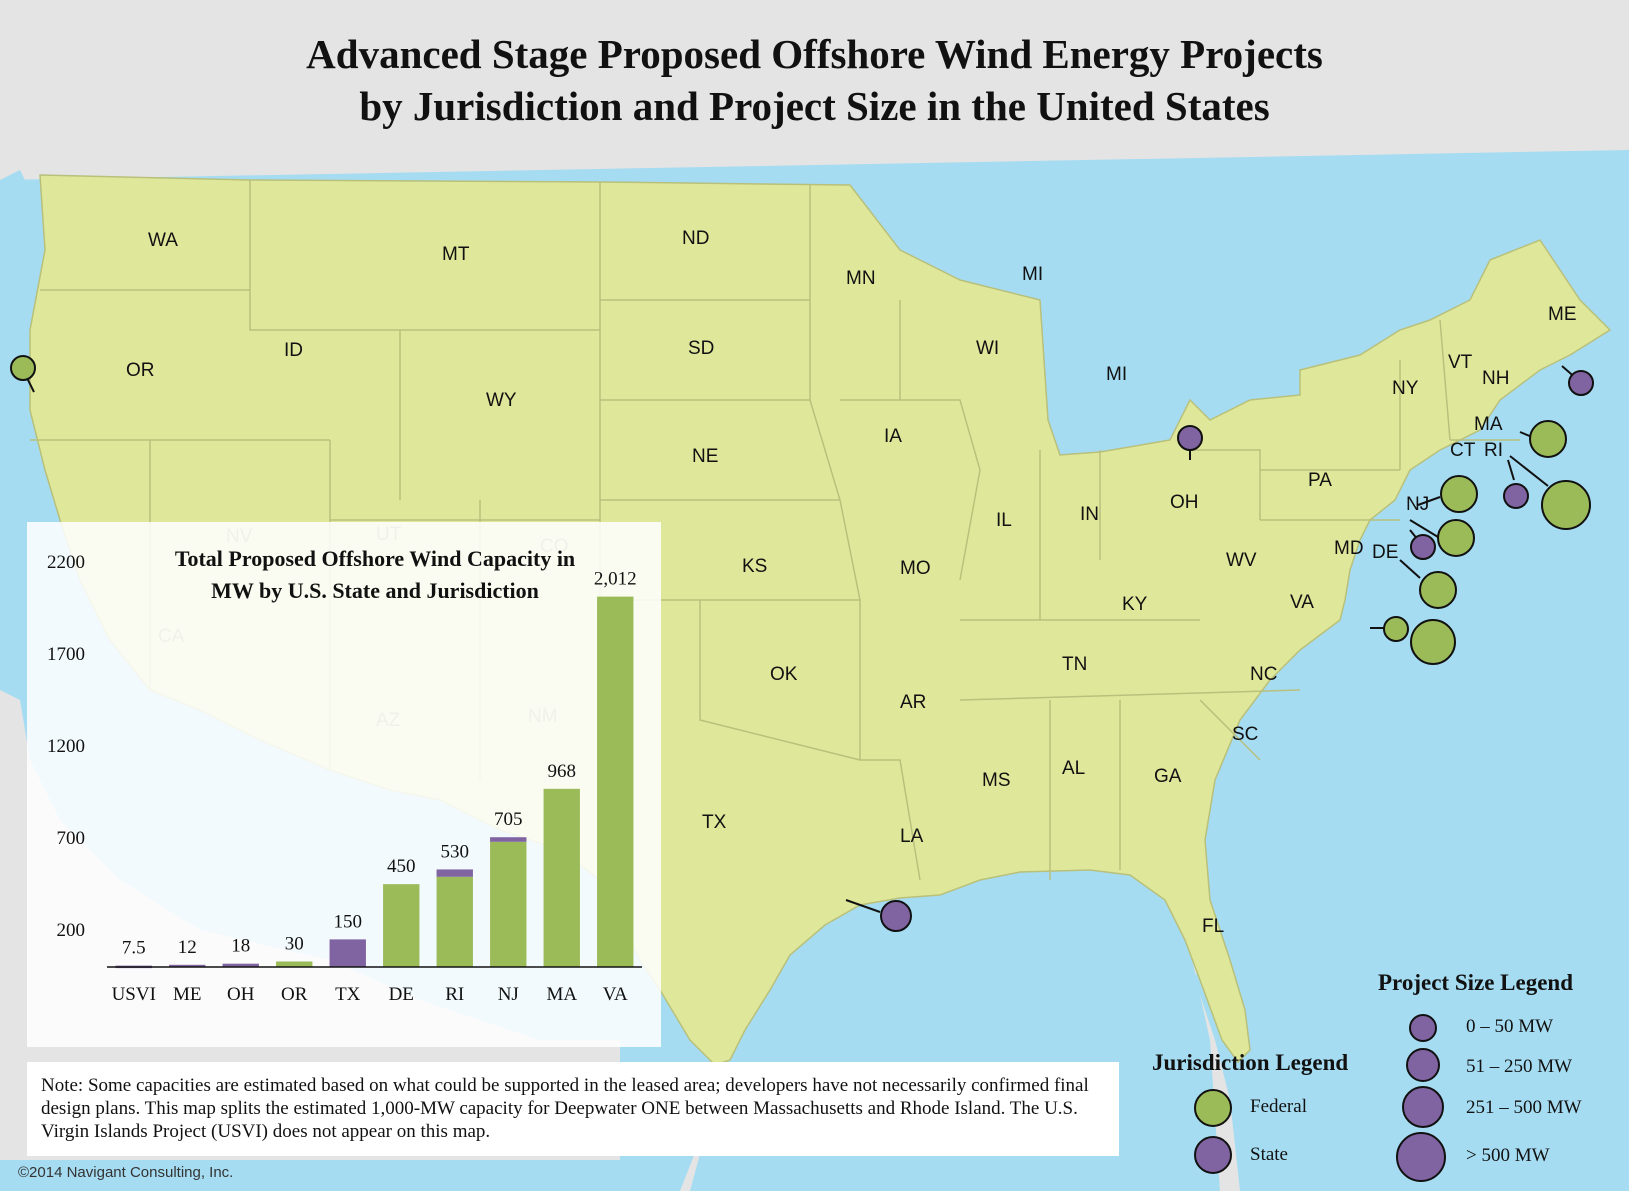  I want to click on category-label: MA, so click(561, 994).